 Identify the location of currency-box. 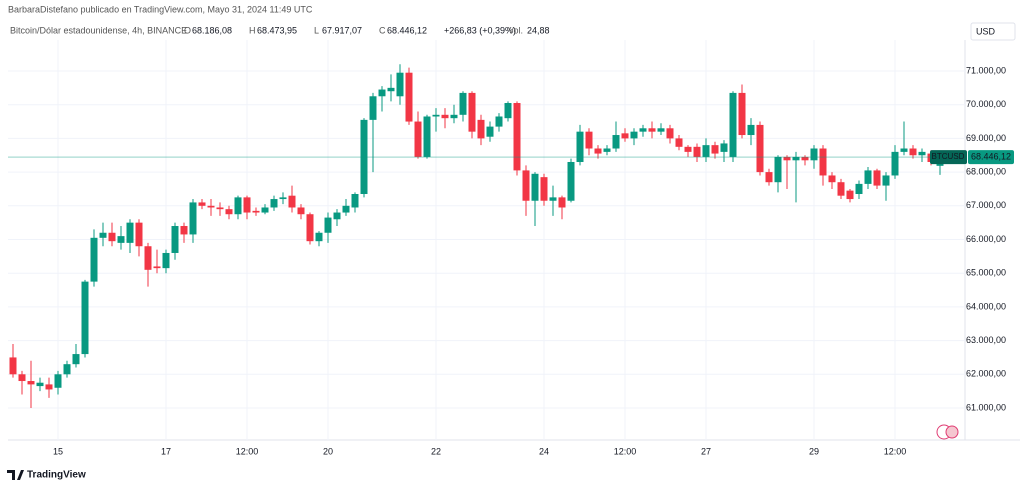
(993, 31).